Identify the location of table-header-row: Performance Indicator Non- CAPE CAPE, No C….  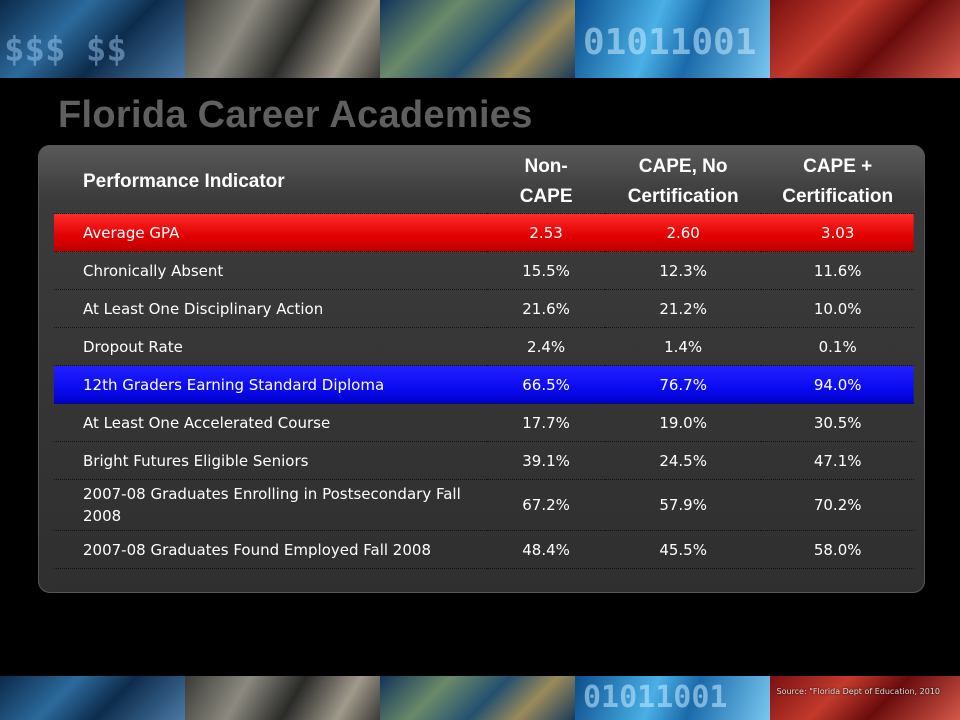
(484, 182).